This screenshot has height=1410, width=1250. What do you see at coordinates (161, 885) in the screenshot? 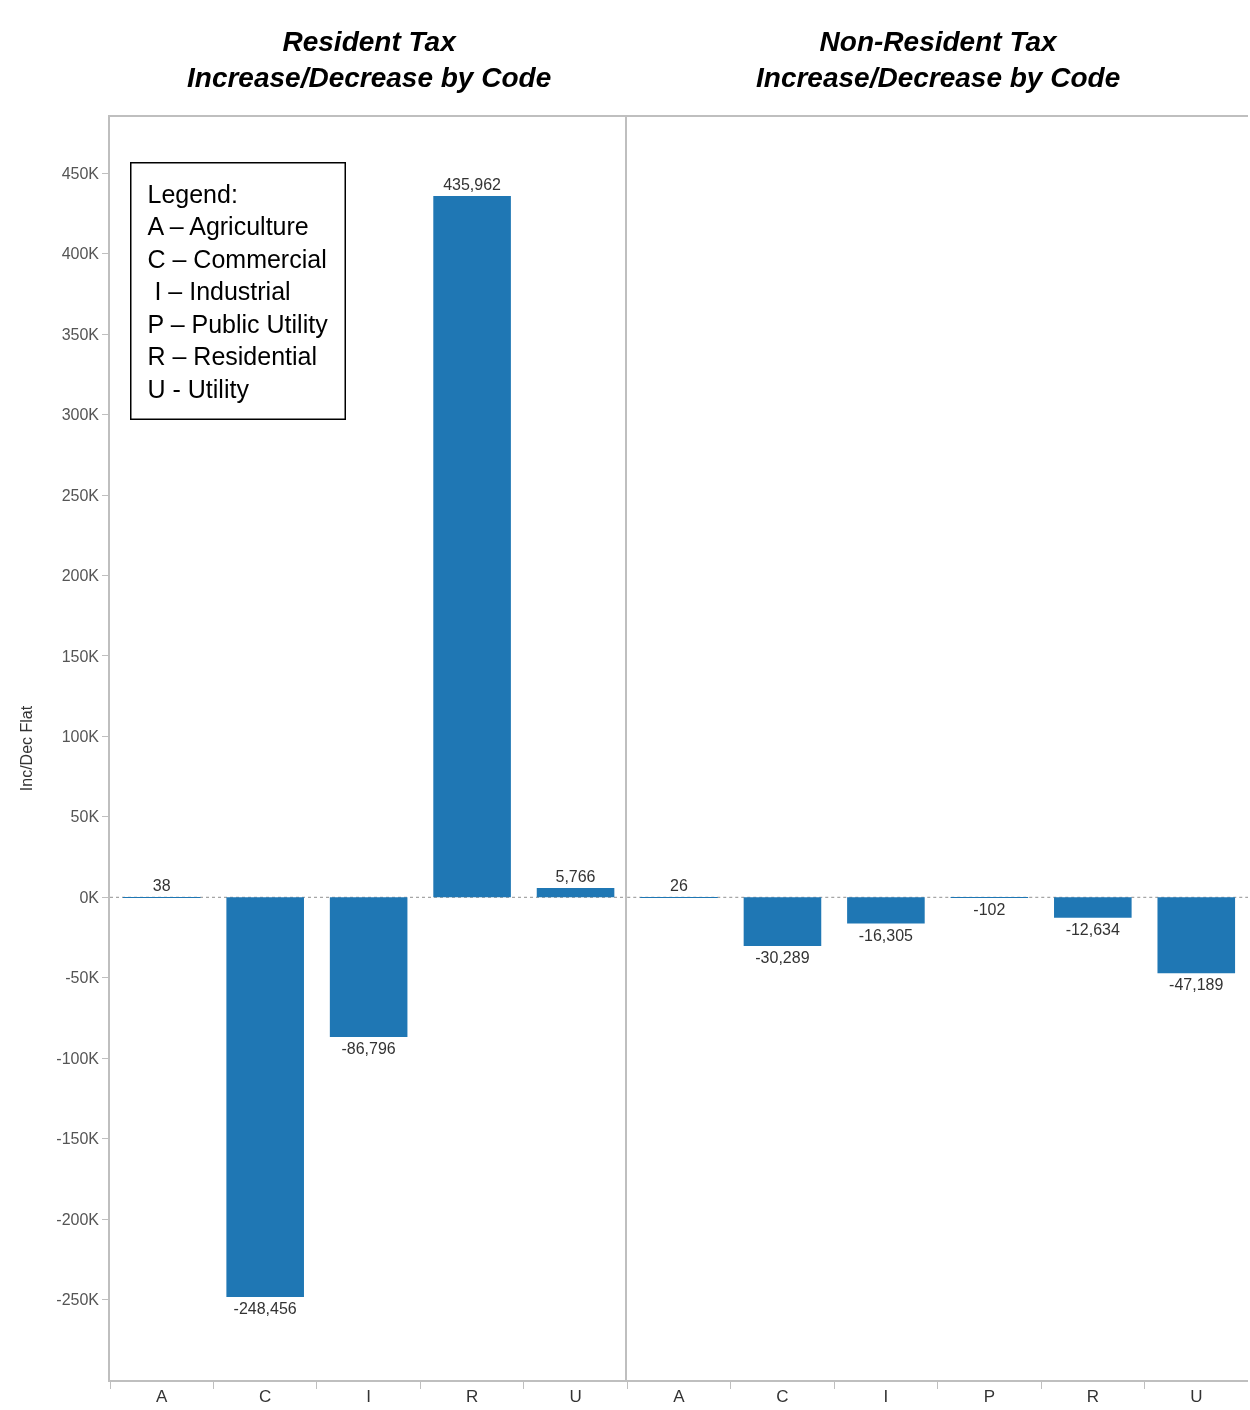
I see `data-label: 38` at bounding box center [161, 885].